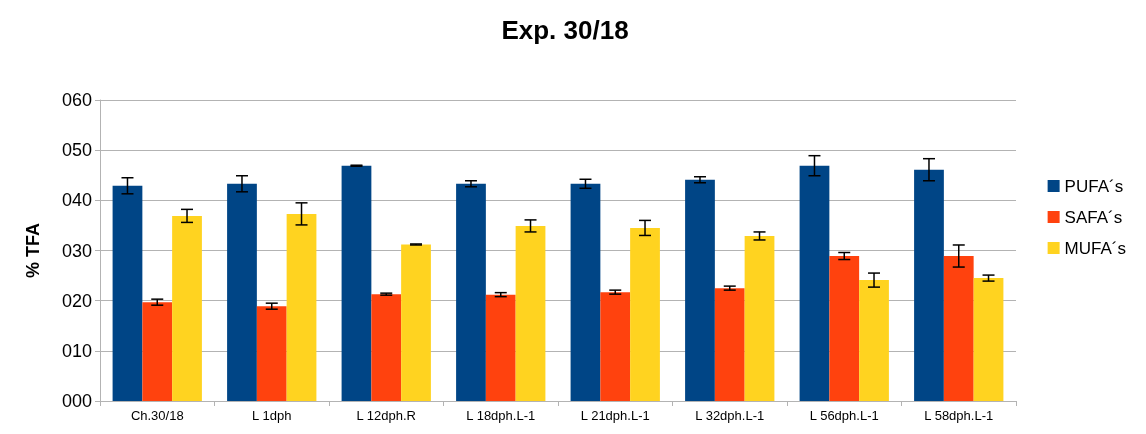 Image resolution: width=1146 pixels, height=434 pixels. I want to click on x-tick-label: L 32dph.L-1, so click(730, 415).